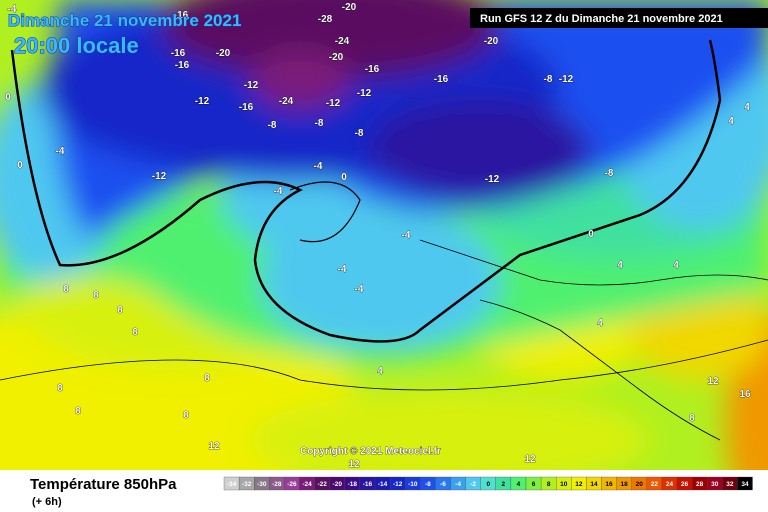 Image resolution: width=768 pixels, height=512 pixels. I want to click on scale-label: 2, so click(504, 484).